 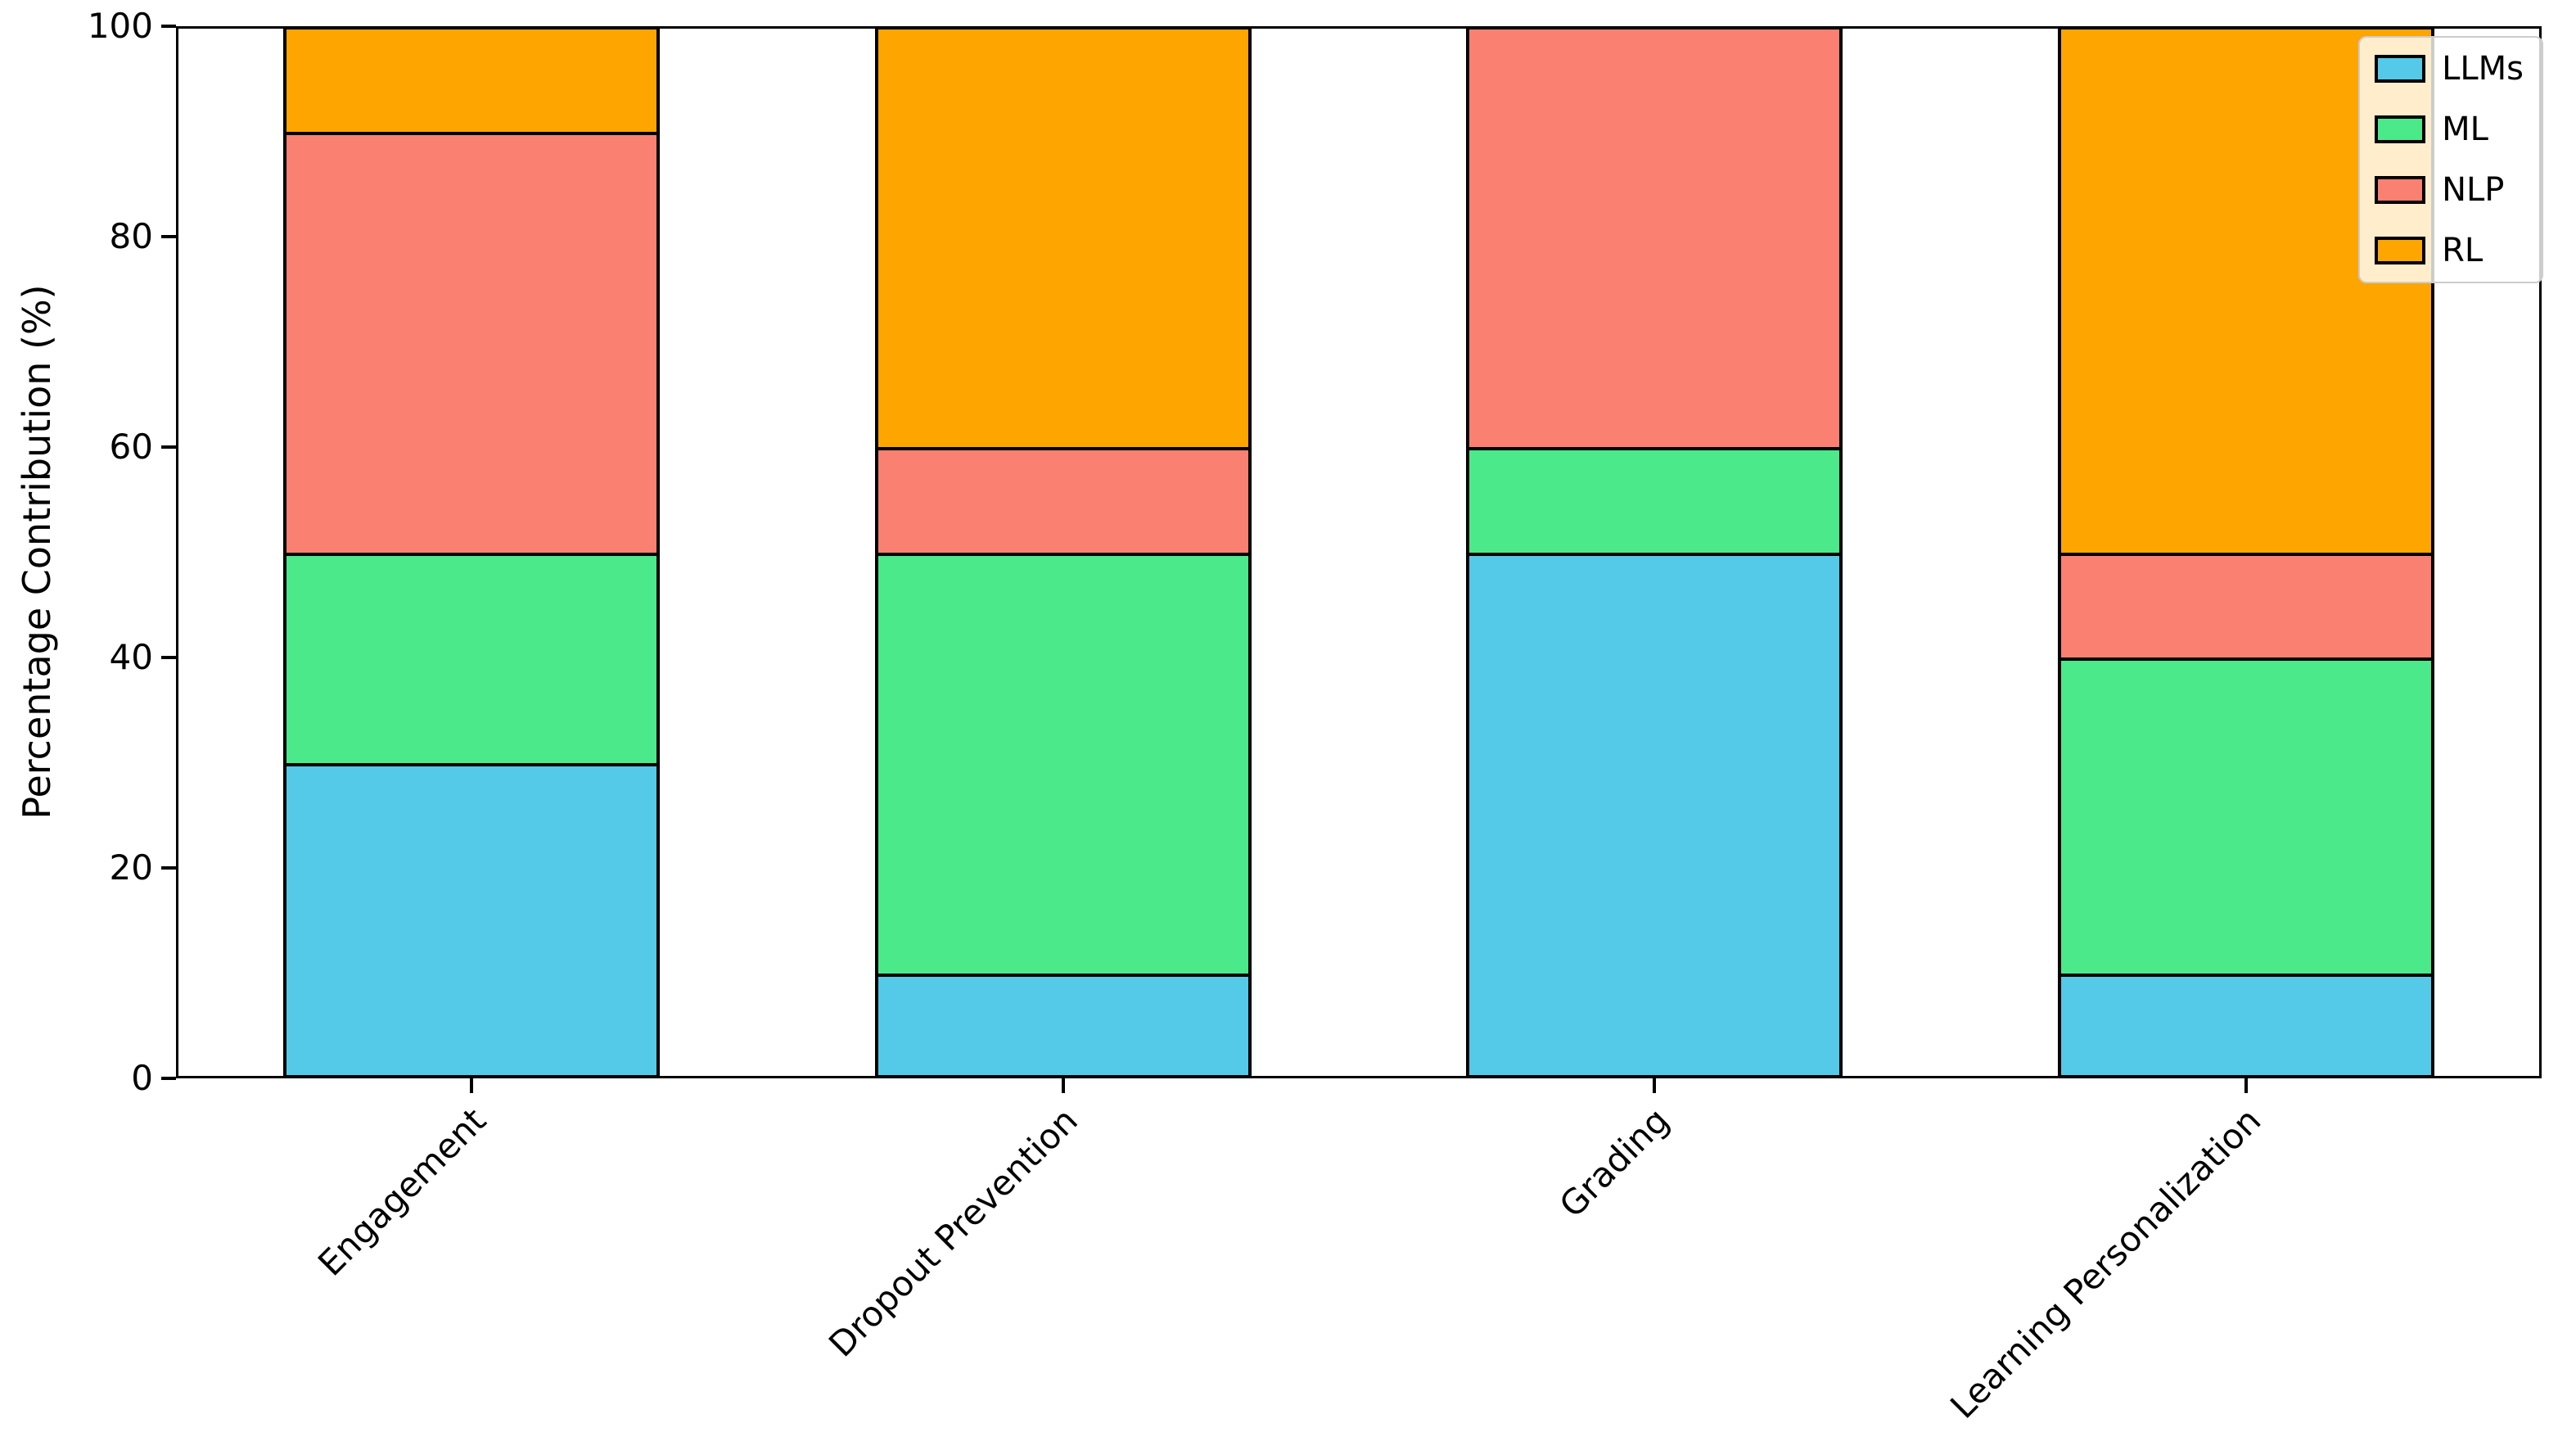 What do you see at coordinates (953, 1232) in the screenshot?
I see `x-tick-label: Dropout Prevention` at bounding box center [953, 1232].